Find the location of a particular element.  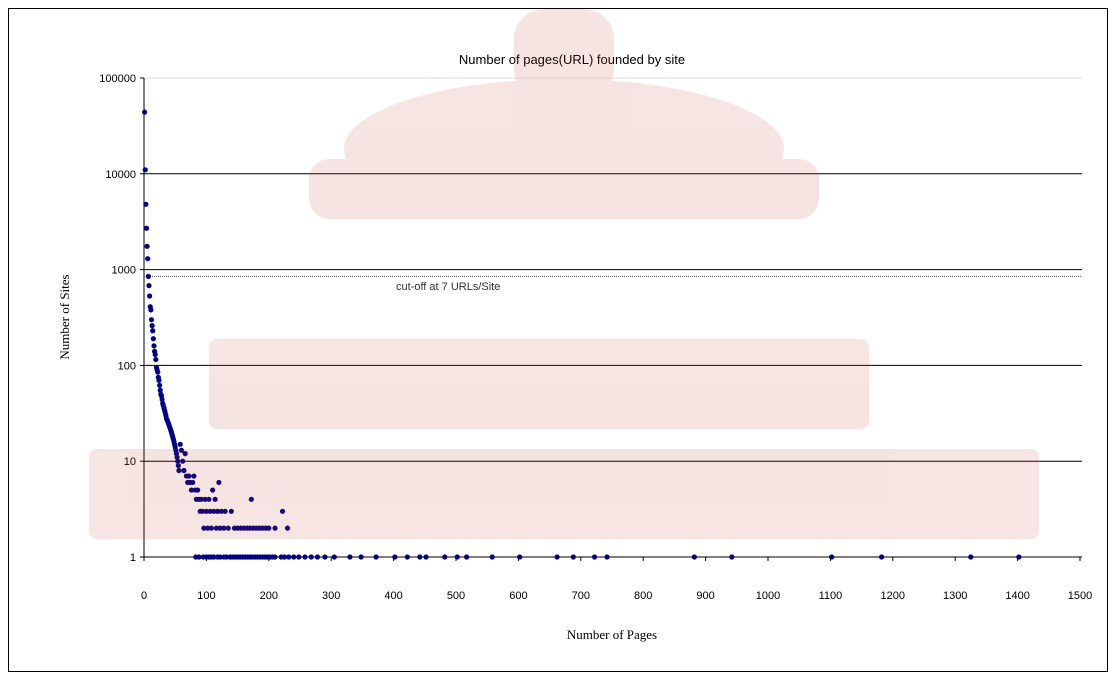

x-tick-label: 1300 is located at coordinates (955, 596).